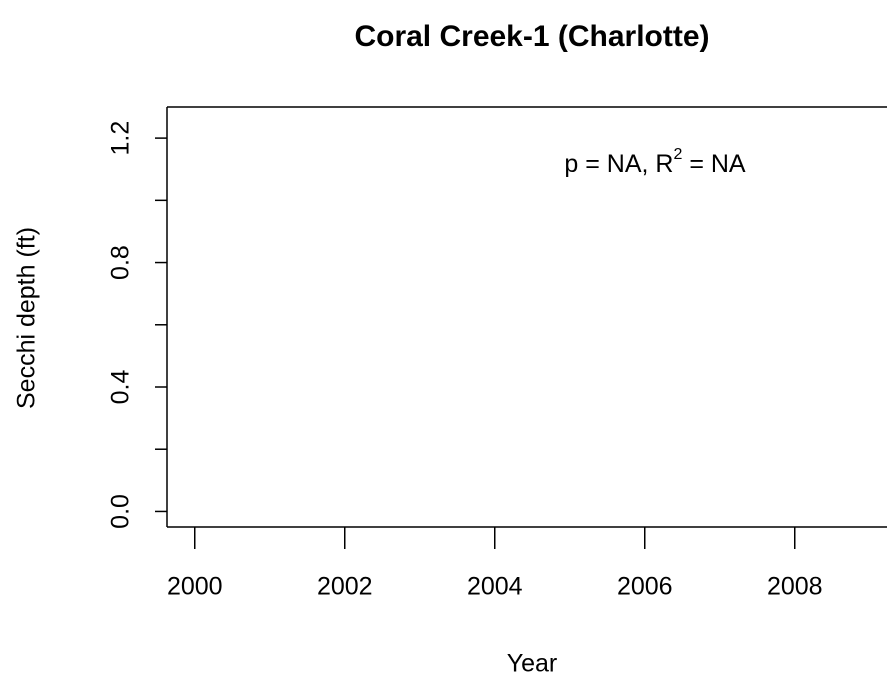 Image resolution: width=887 pixels, height=682 pixels. What do you see at coordinates (121, 511) in the screenshot?
I see `y-tick-label: 0.0` at bounding box center [121, 511].